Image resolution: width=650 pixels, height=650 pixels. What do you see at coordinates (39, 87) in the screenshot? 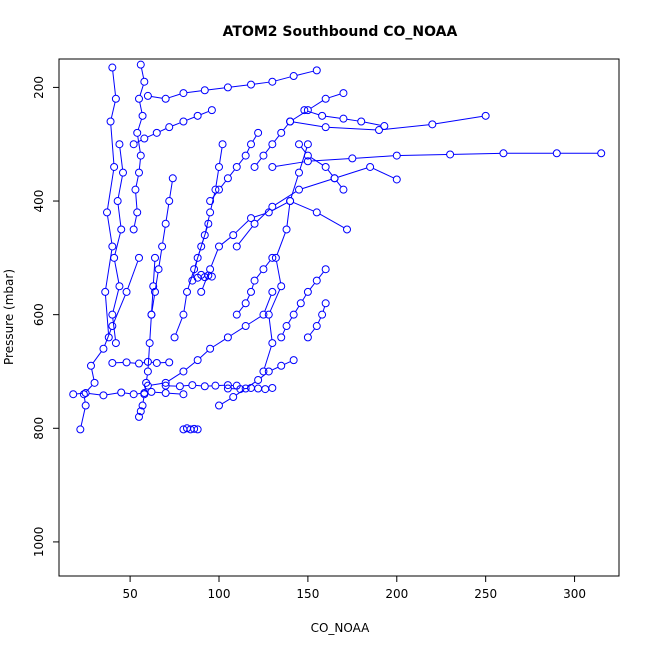
I see `y-tick-label: 200` at bounding box center [39, 87].